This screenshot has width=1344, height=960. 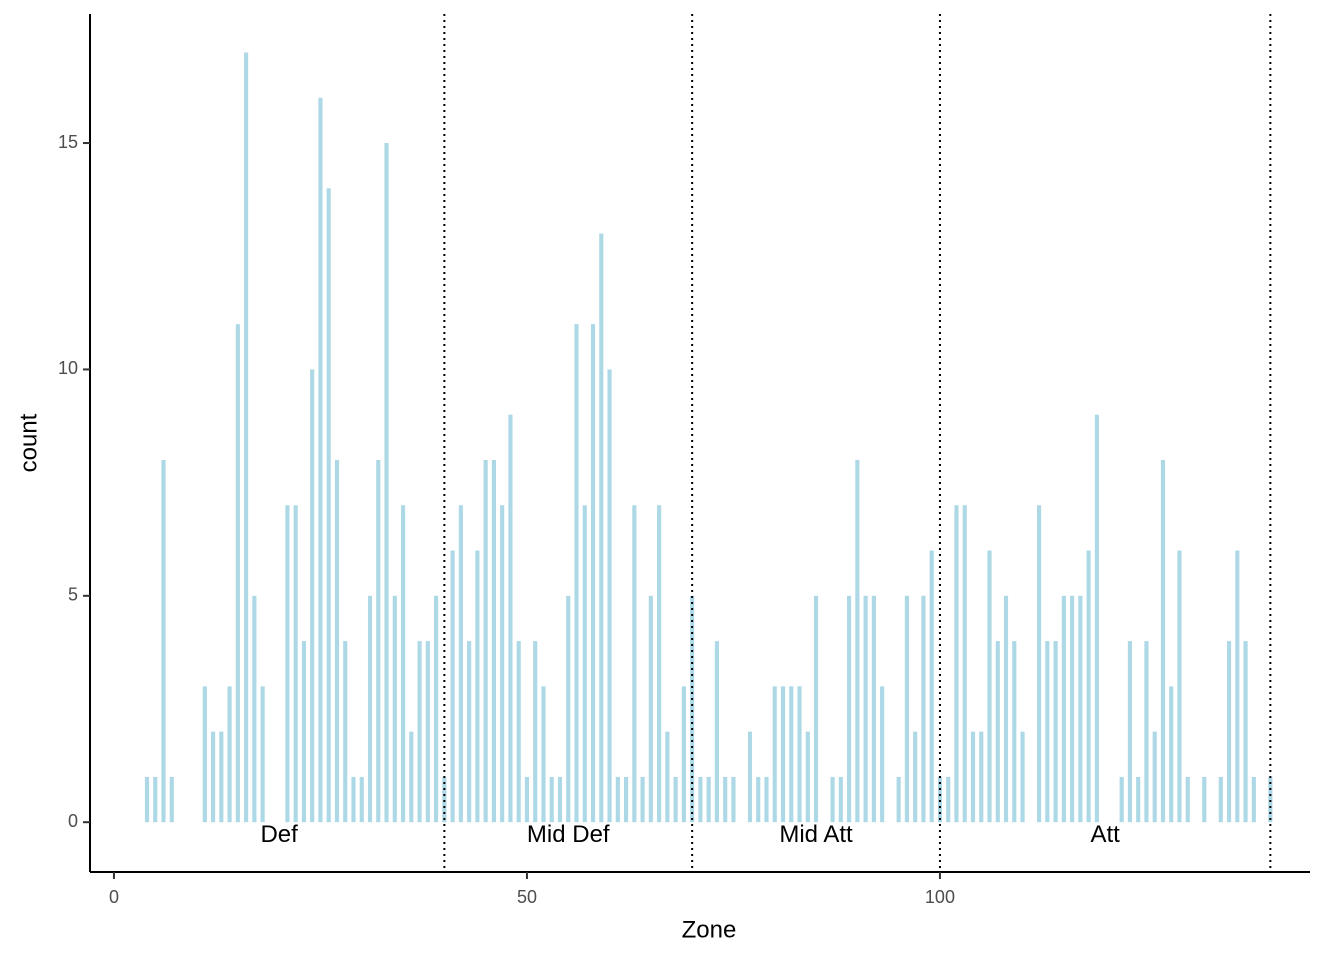 I want to click on zone-label: Mid Att, so click(x=816, y=834).